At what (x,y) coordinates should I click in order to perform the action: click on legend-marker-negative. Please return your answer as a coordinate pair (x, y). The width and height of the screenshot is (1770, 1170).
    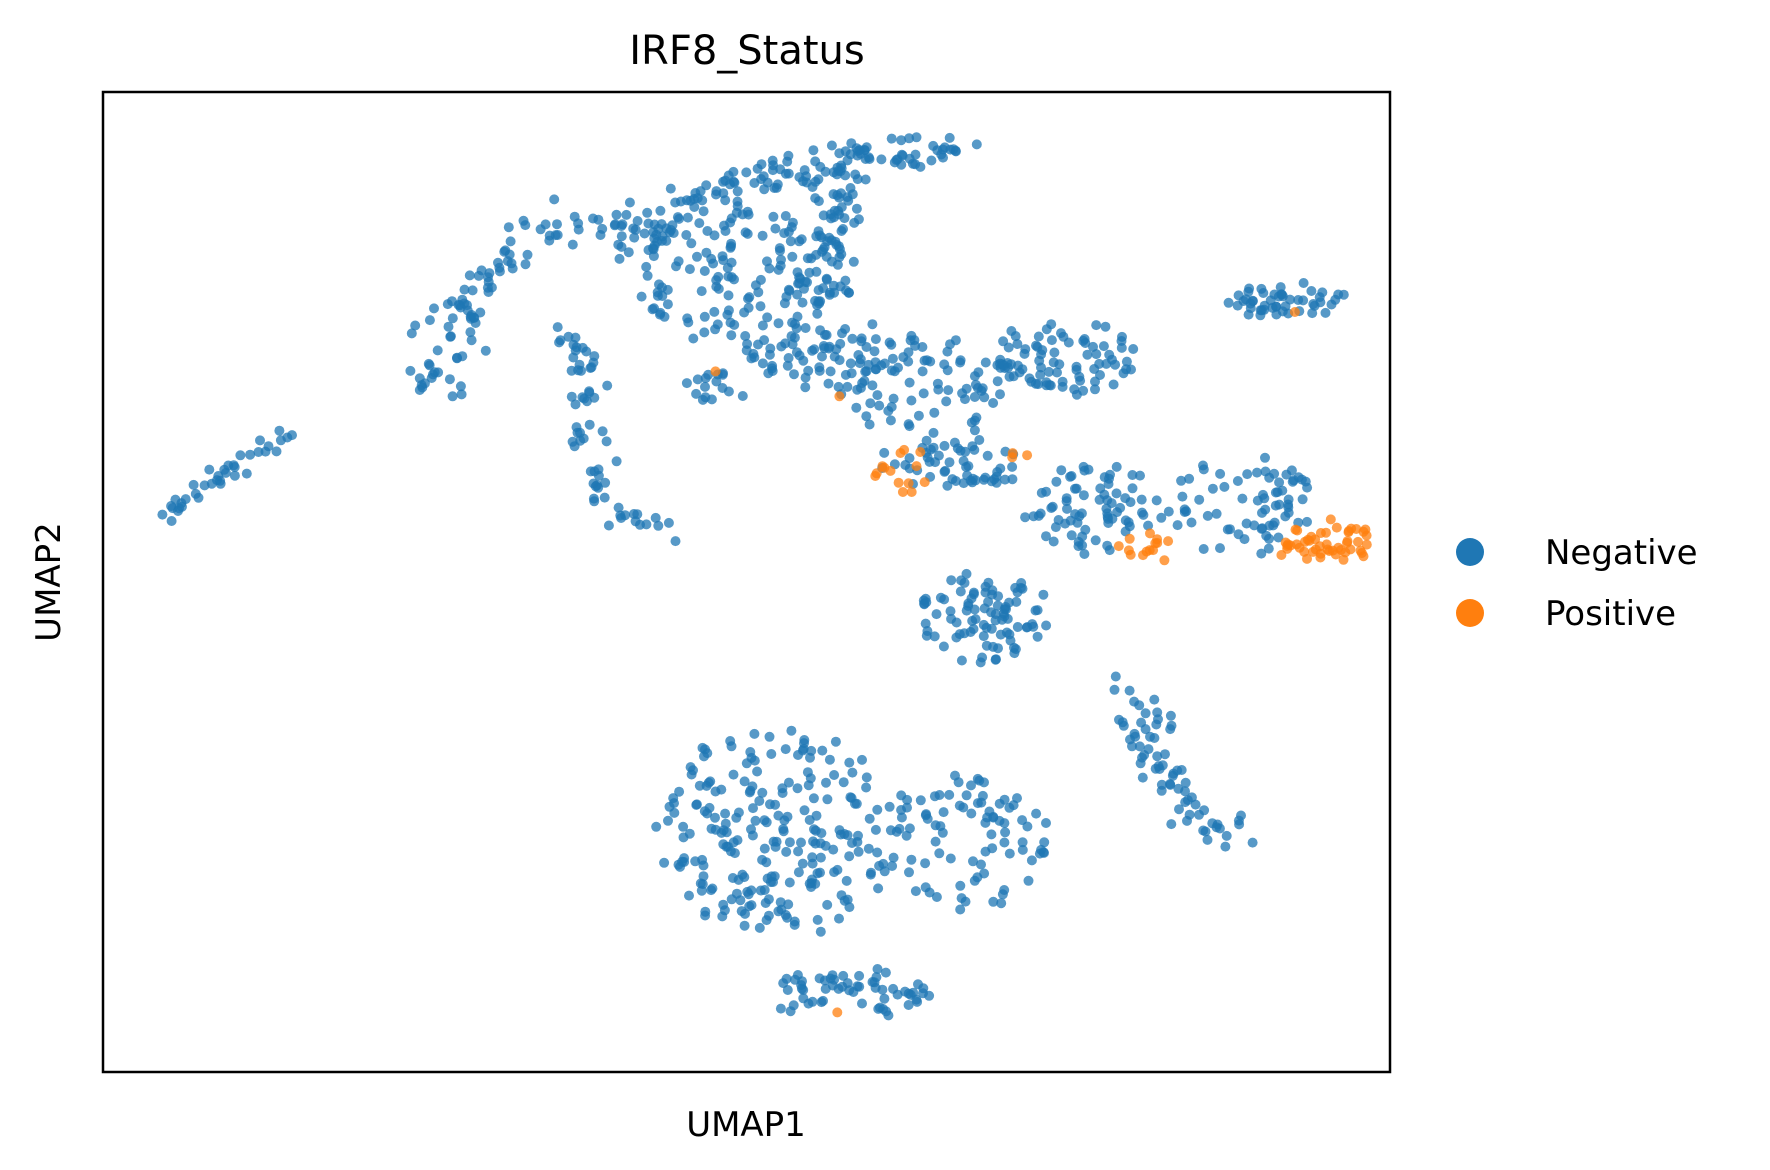
    Looking at the image, I should click on (1470, 552).